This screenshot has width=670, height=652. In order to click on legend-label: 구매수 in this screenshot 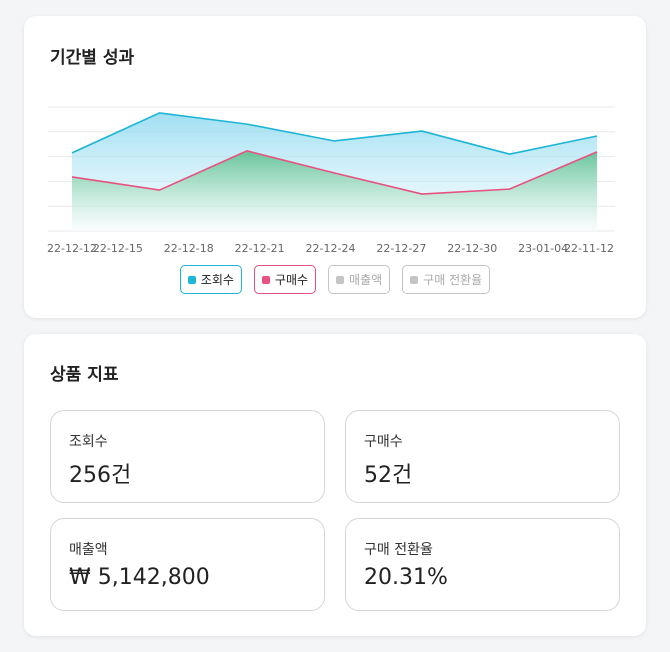, I will do `click(291, 280)`.